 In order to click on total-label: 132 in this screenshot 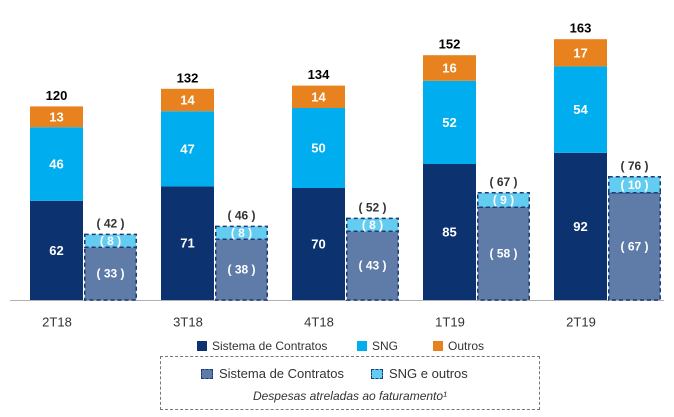, I will do `click(188, 77)`.